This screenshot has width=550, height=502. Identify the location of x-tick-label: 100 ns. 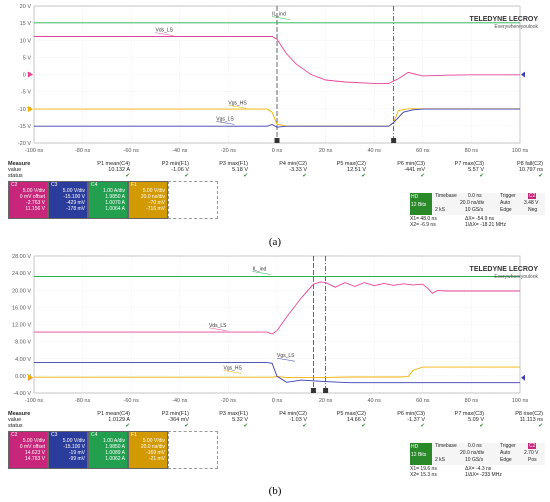
(520, 151).